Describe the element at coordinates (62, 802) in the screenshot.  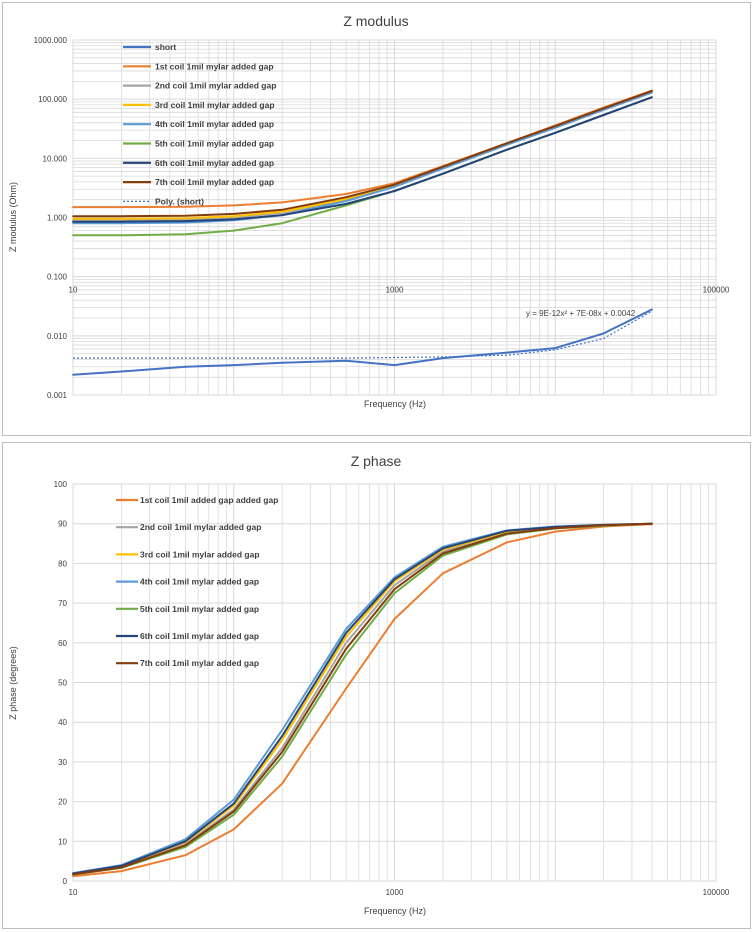
I see `y-tick-label: 20` at that location.